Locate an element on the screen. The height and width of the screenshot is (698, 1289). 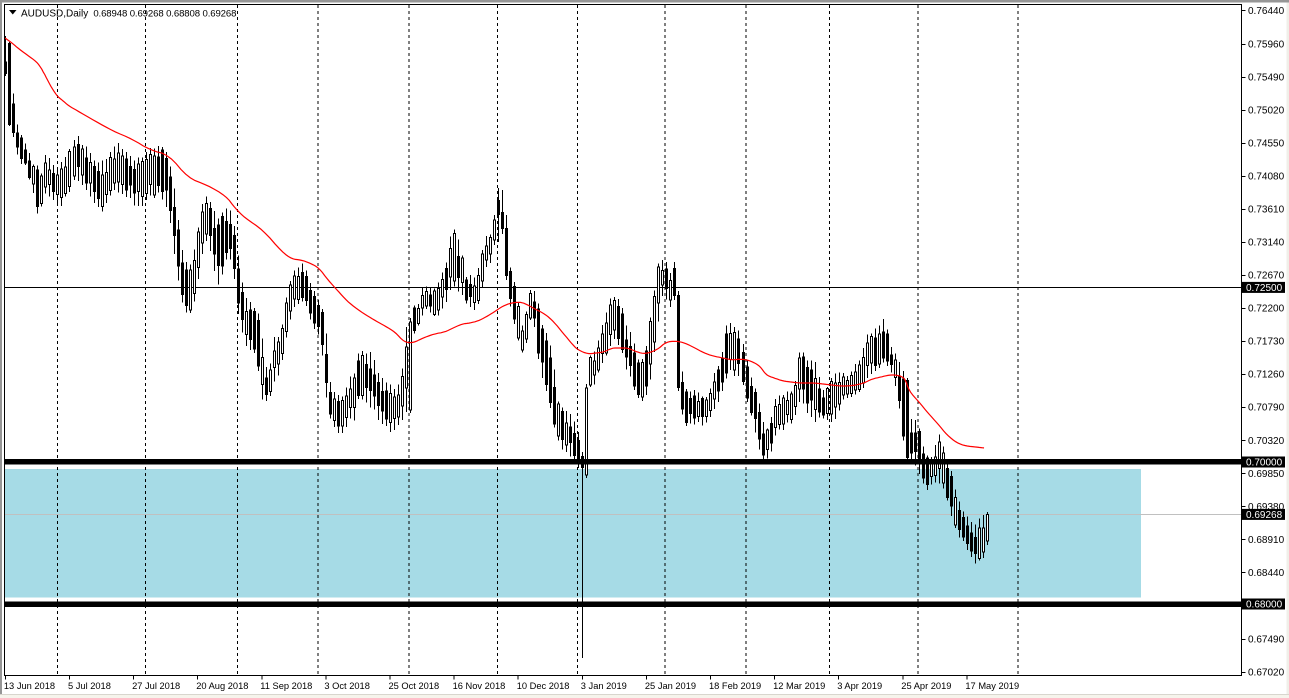
svg-text: 0.67490 is located at coordinates (1266, 640).